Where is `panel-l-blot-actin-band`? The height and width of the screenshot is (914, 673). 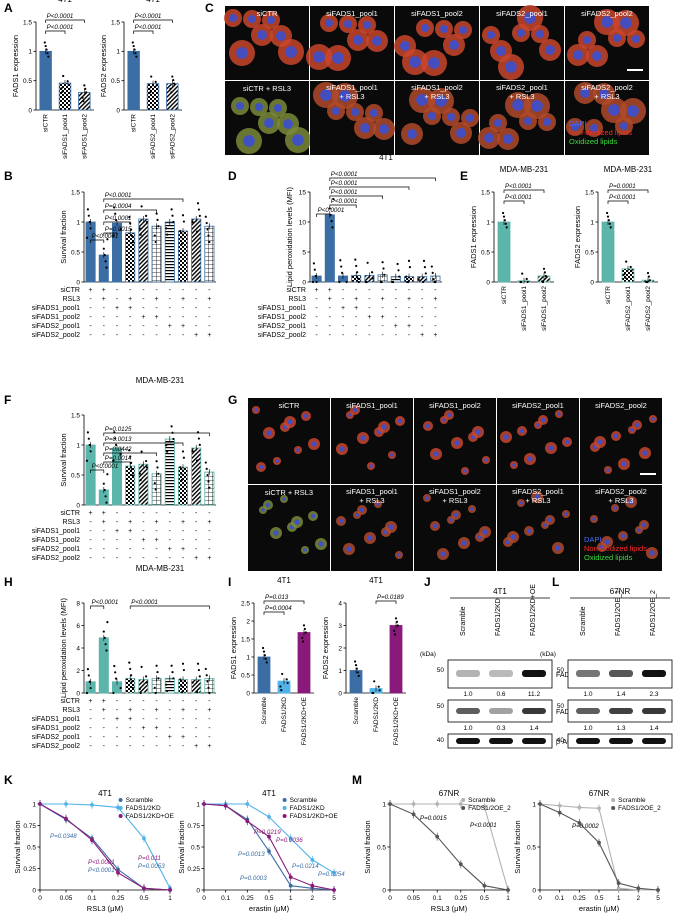
panel-l-blot-actin-band is located at coordinates (621, 741).